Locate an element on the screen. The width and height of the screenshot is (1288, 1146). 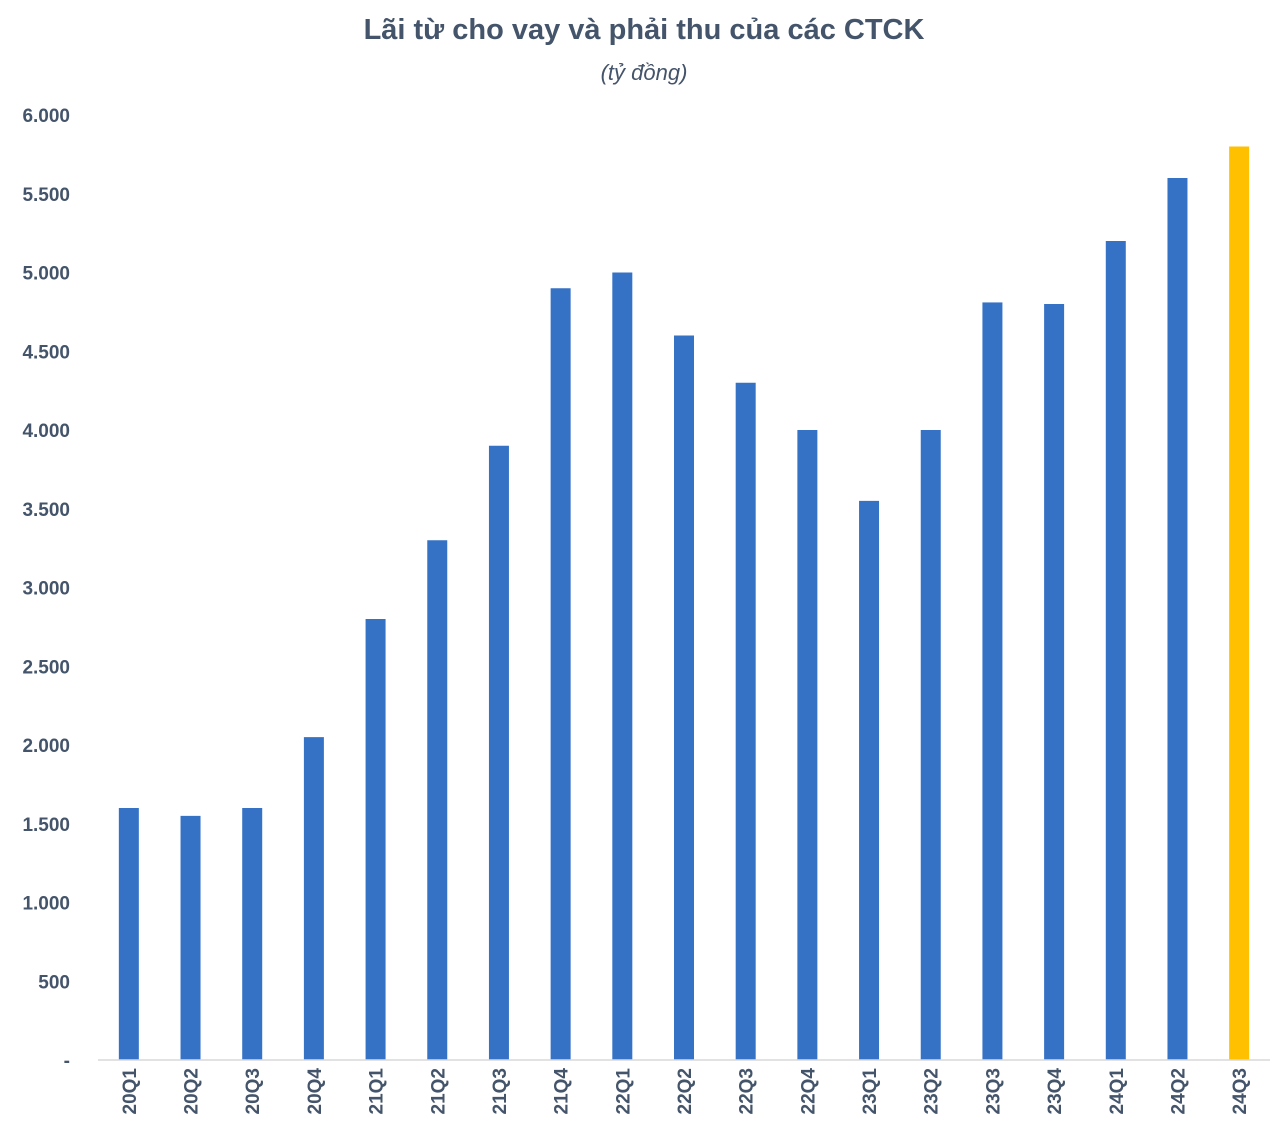
chart-title: Lãi từ cho vay và phải thu của các CTCK is located at coordinates (644, 30).